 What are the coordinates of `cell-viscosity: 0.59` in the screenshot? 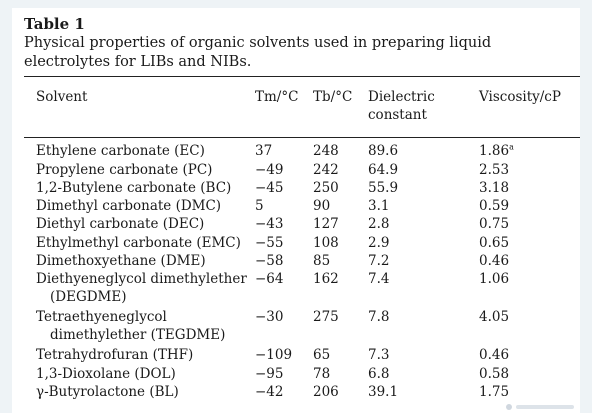 It's located at (529, 206).